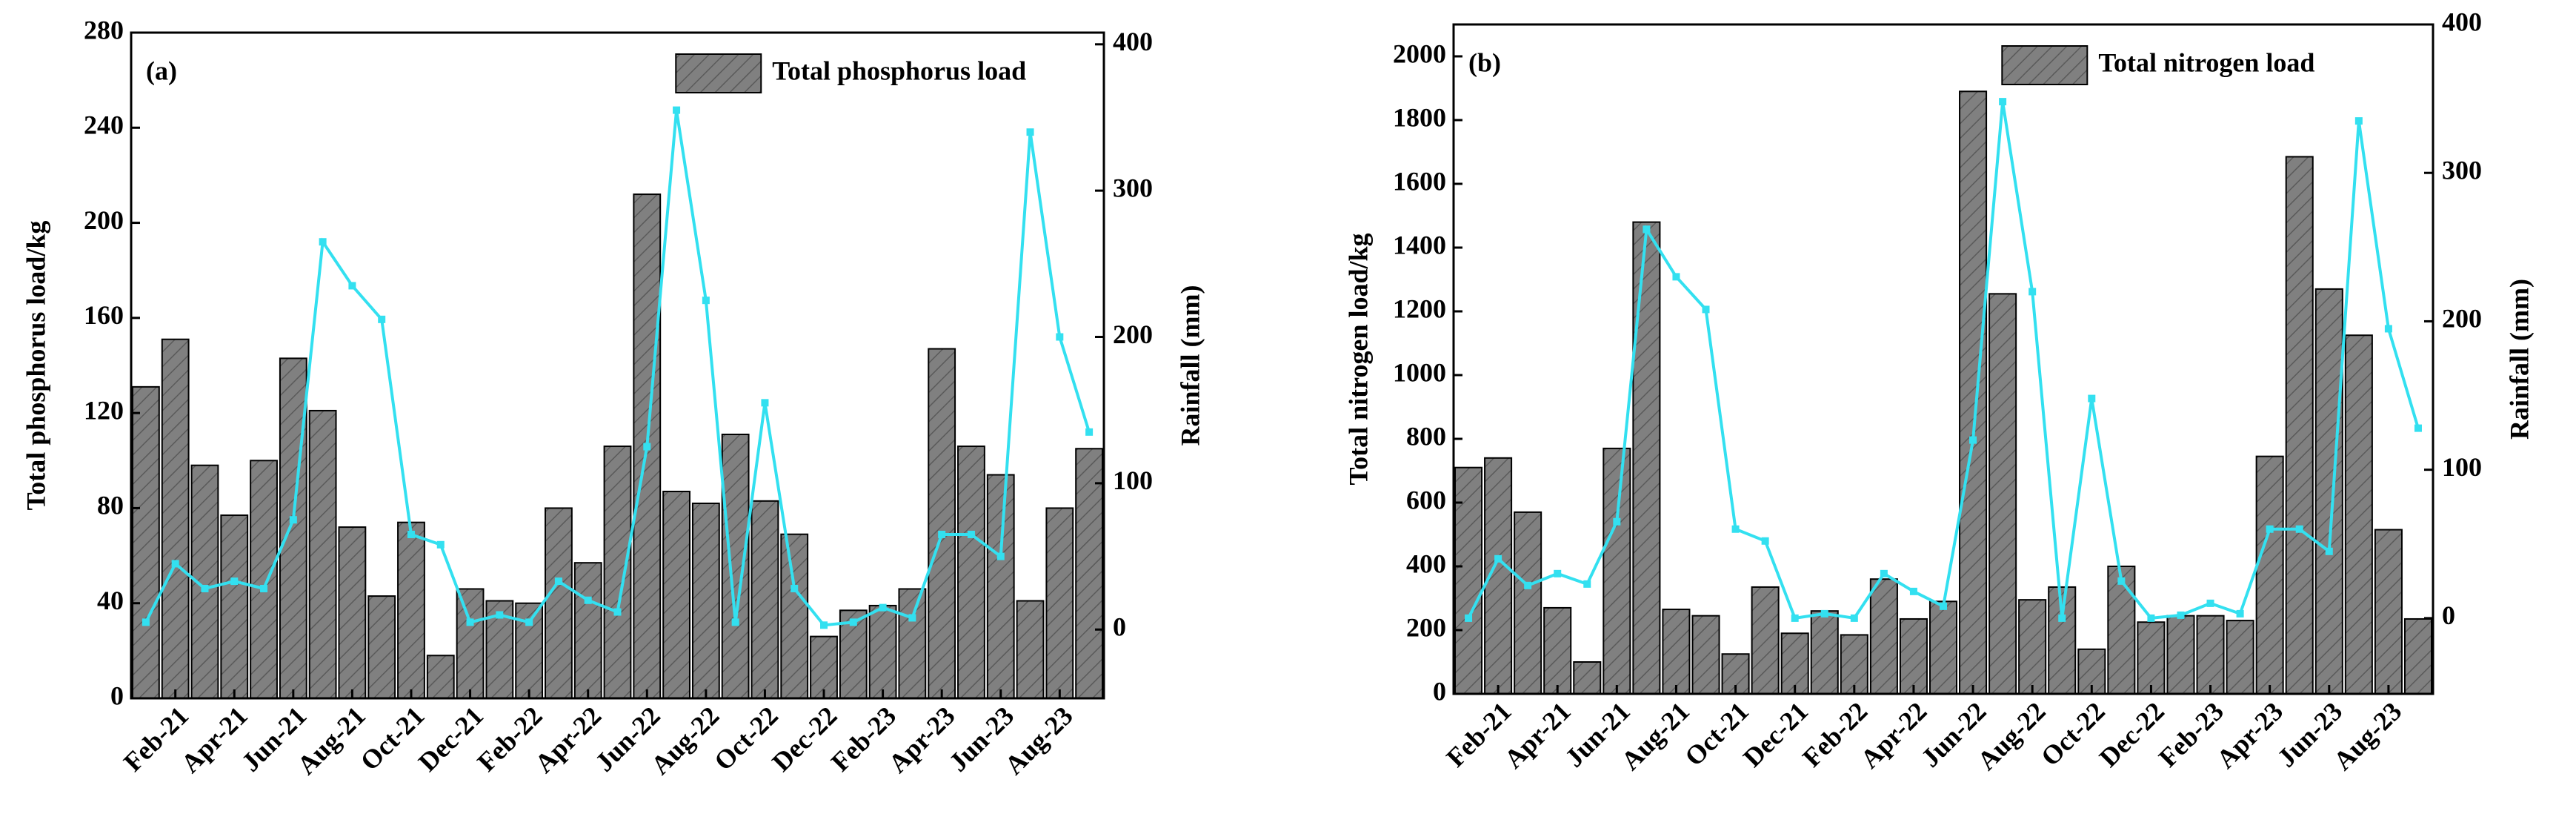 This screenshot has width=2576, height=831. What do you see at coordinates (2206, 62) in the screenshot?
I see `legend-label: Total nitrogen load` at bounding box center [2206, 62].